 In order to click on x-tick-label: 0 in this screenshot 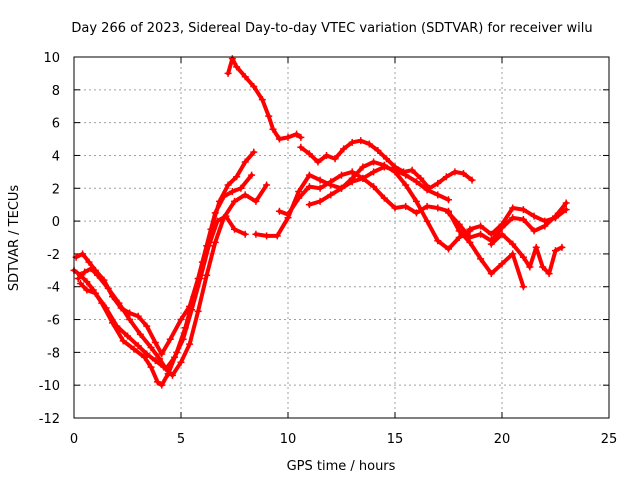, I will do `click(74, 439)`.